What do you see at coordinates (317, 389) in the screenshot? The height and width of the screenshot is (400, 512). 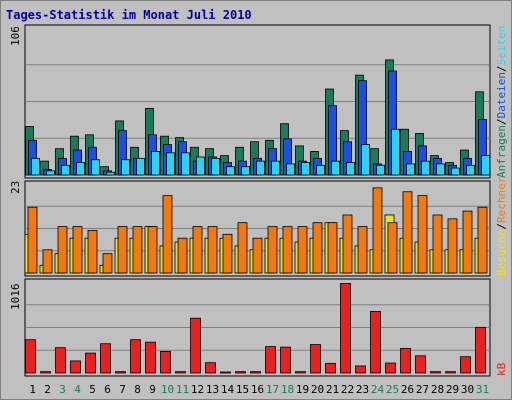 I see `x-label-day-20: 20` at bounding box center [317, 389].